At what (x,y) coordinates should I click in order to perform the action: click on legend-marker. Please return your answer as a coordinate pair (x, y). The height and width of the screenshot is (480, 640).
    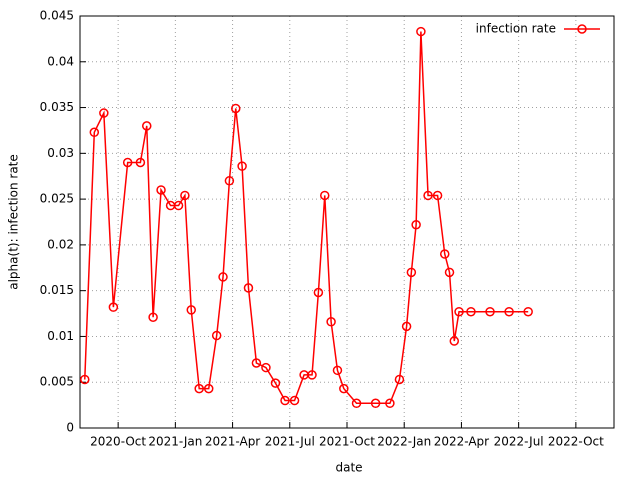
    Looking at the image, I should click on (582, 29).